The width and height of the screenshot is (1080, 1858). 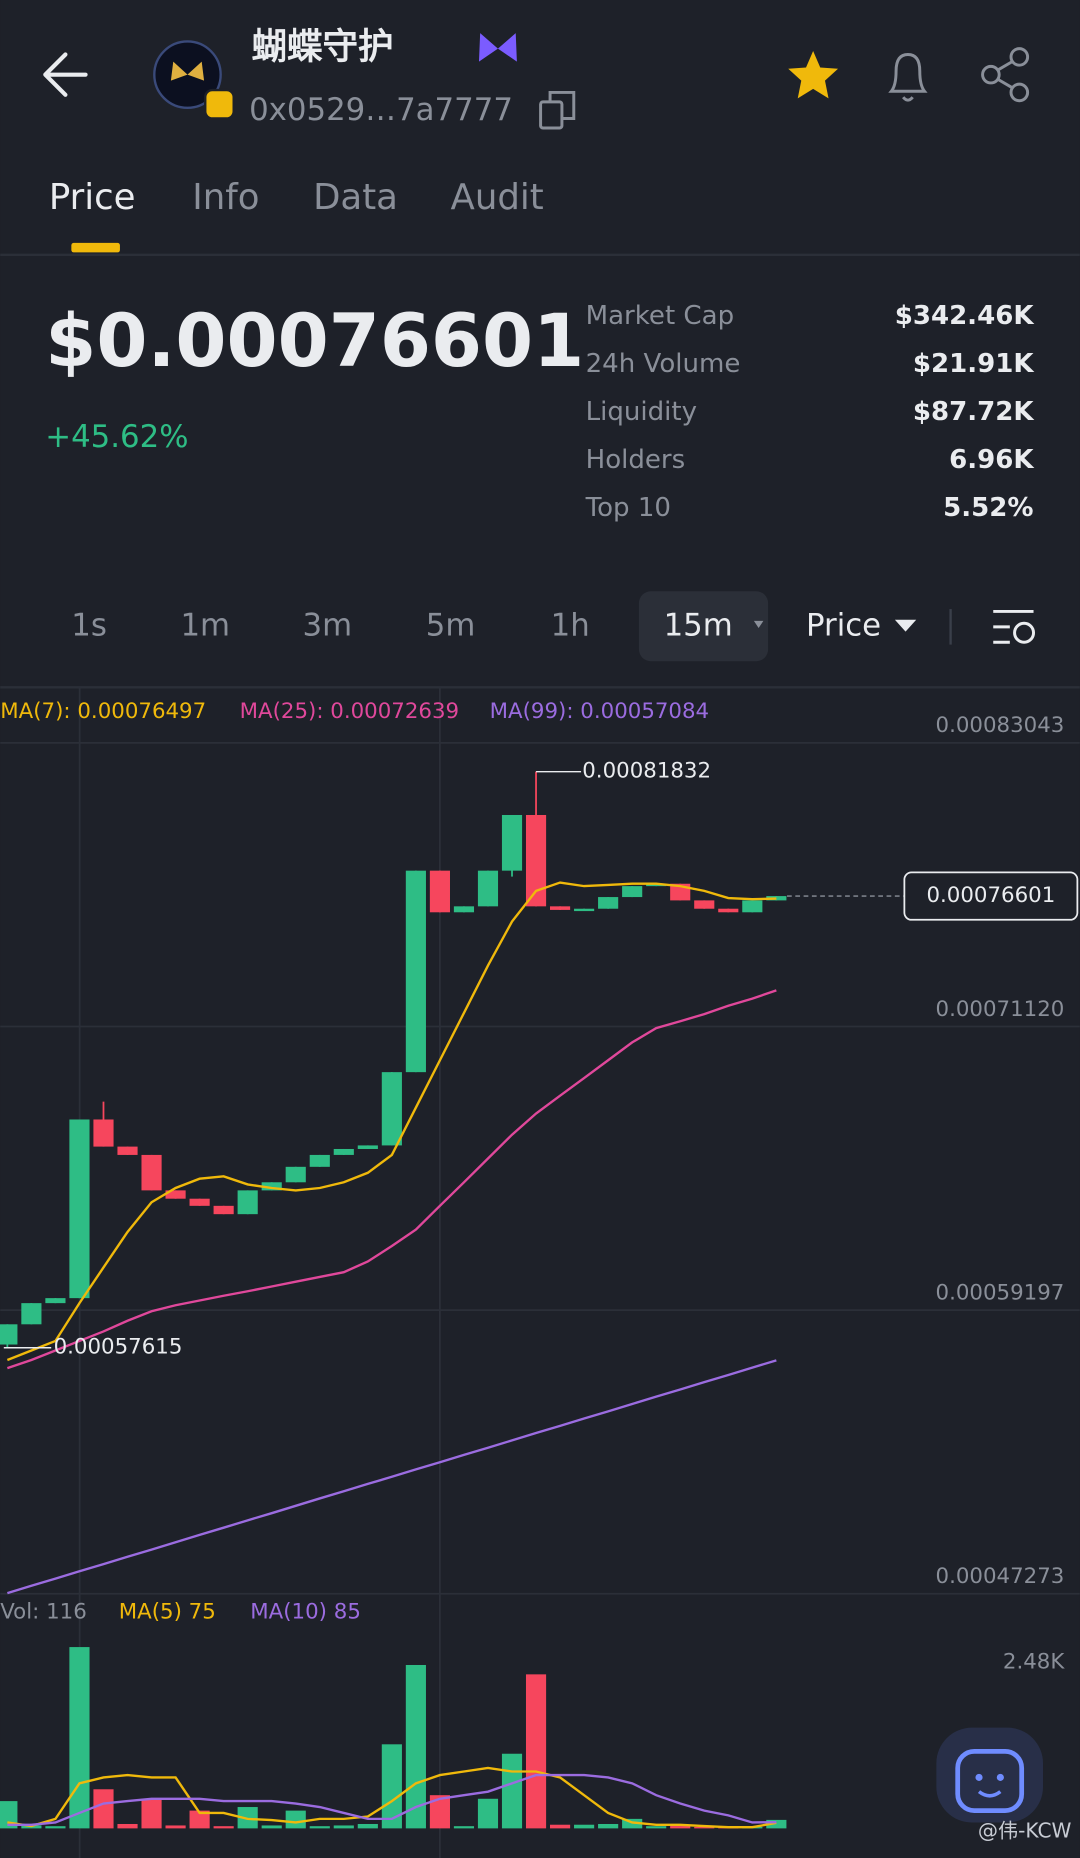 What do you see at coordinates (758, 624) in the screenshot?
I see `timeframe-caret` at bounding box center [758, 624].